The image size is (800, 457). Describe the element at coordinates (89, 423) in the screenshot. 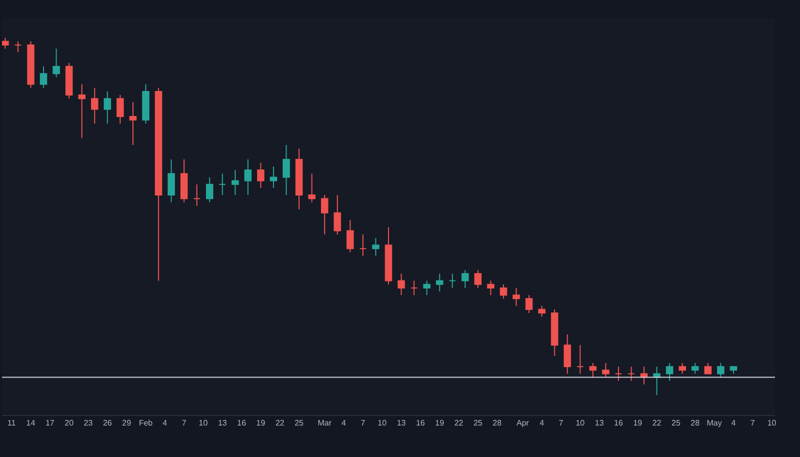

I see `x-tick-label: 23` at that location.